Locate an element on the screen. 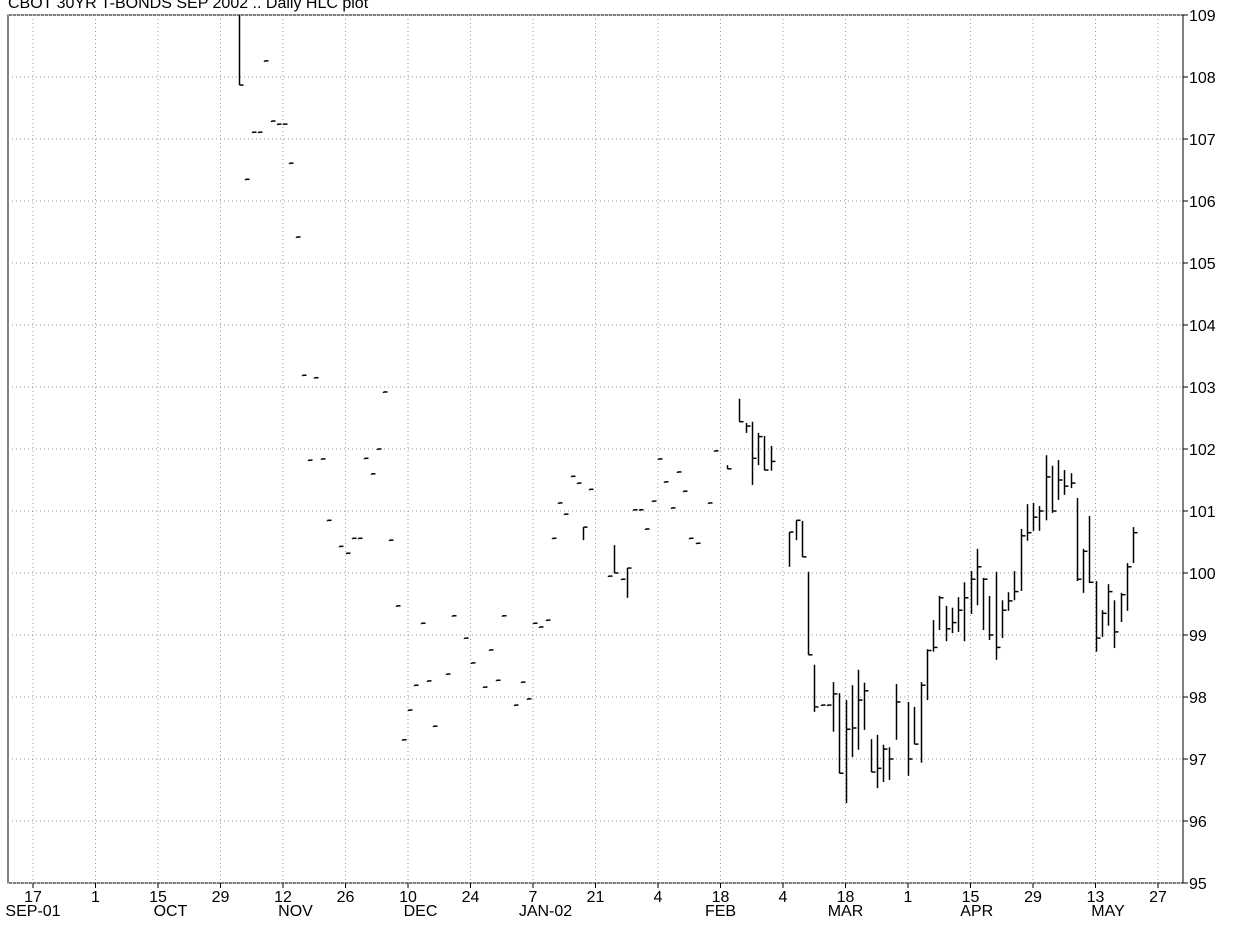  x-month-label: JAN-02 is located at coordinates (545, 911).